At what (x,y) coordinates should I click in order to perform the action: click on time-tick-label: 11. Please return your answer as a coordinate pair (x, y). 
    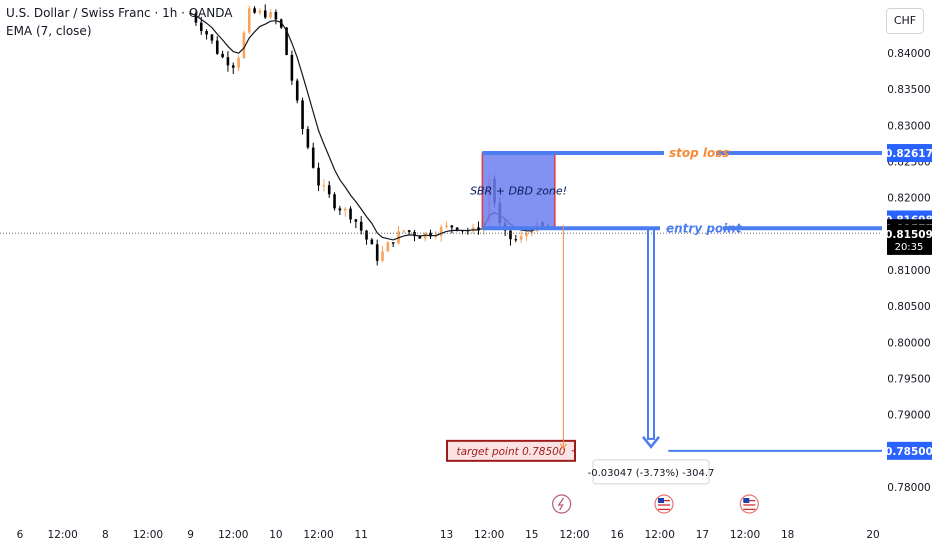
    Looking at the image, I should click on (361, 535).